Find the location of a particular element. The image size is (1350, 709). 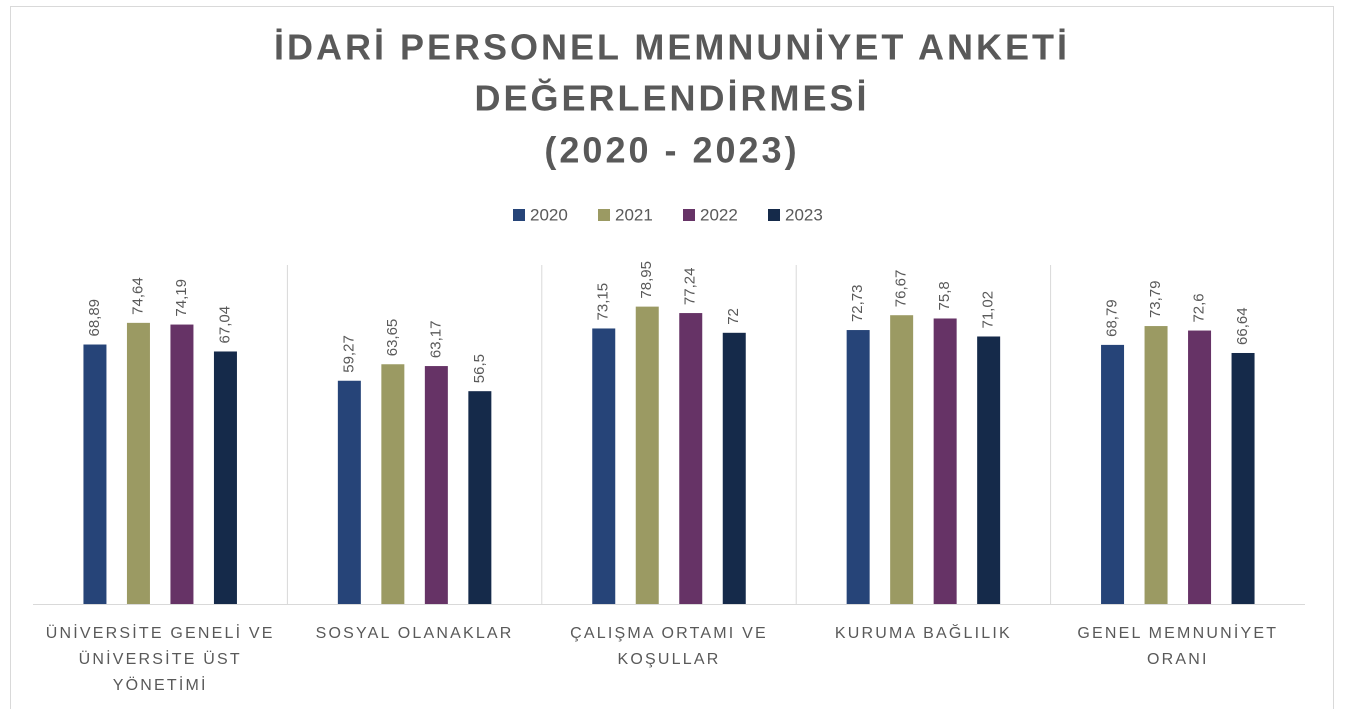

data-label: 63,17 is located at coordinates (435, 340).